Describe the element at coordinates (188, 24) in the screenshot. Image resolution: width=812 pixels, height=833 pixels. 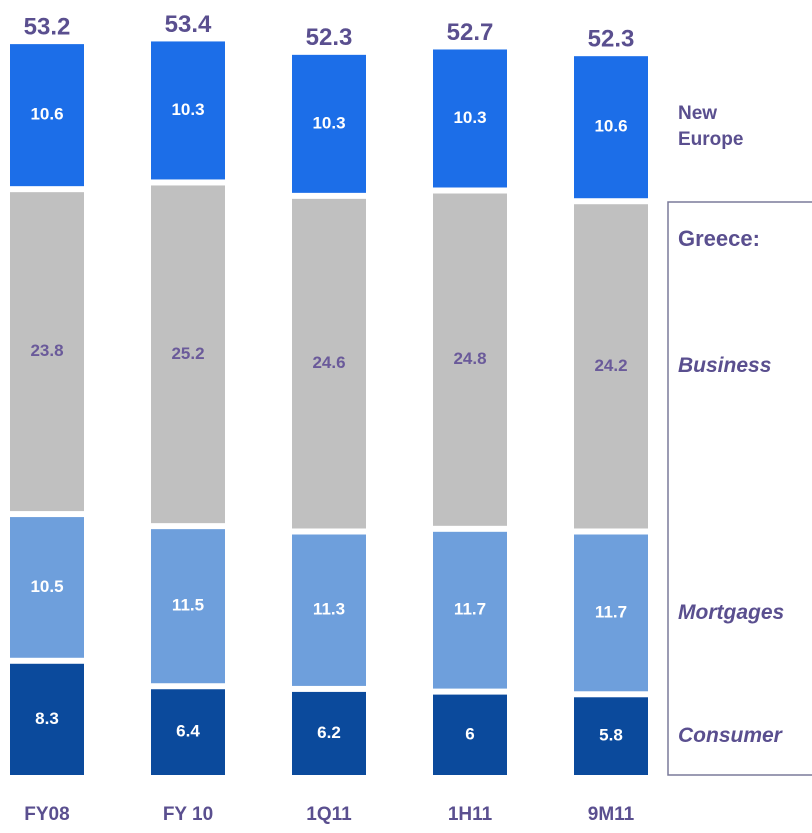
I see `total-label: 53.4` at that location.